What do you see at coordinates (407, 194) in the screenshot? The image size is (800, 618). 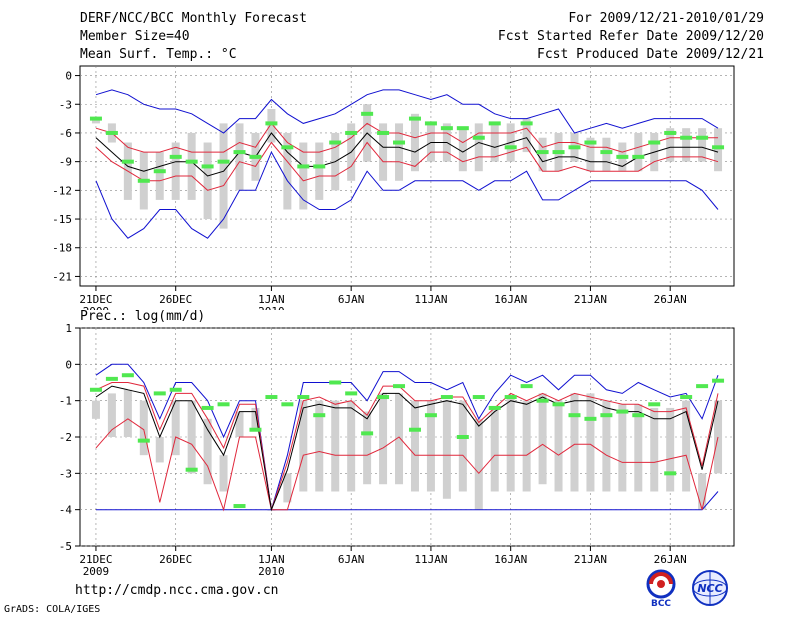 I see `min-line` at bounding box center [407, 194].